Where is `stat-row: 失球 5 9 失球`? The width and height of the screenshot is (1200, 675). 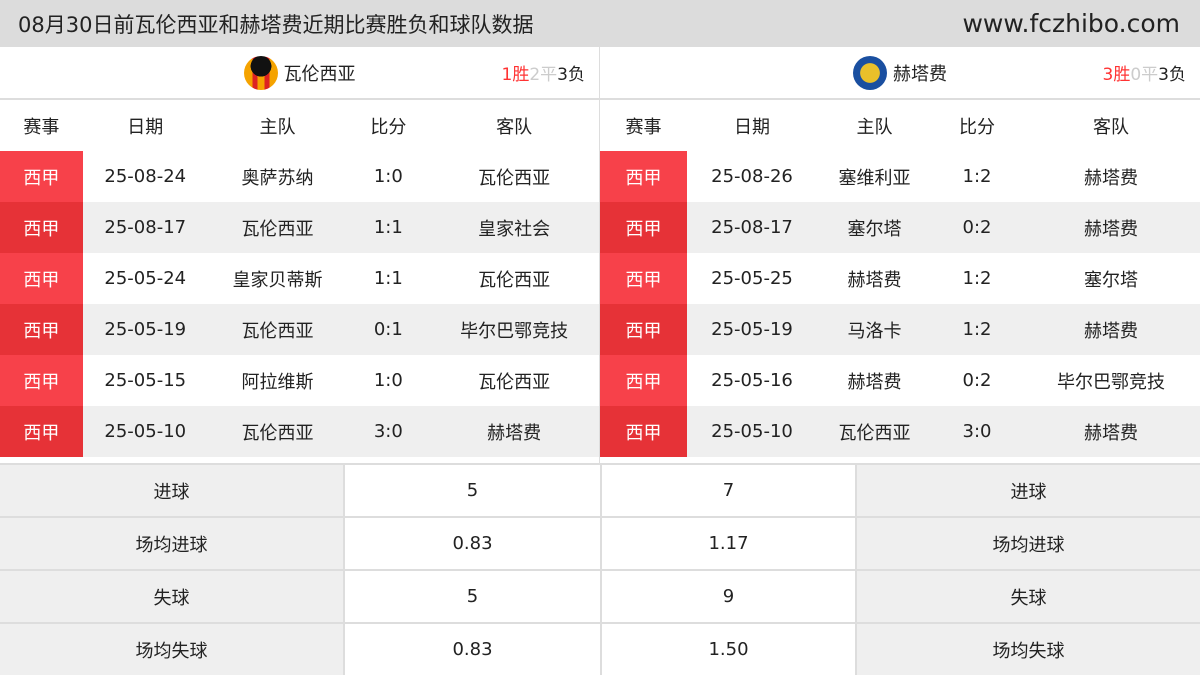
stat-row: 失球 5 9 失球 is located at coordinates (600, 595).